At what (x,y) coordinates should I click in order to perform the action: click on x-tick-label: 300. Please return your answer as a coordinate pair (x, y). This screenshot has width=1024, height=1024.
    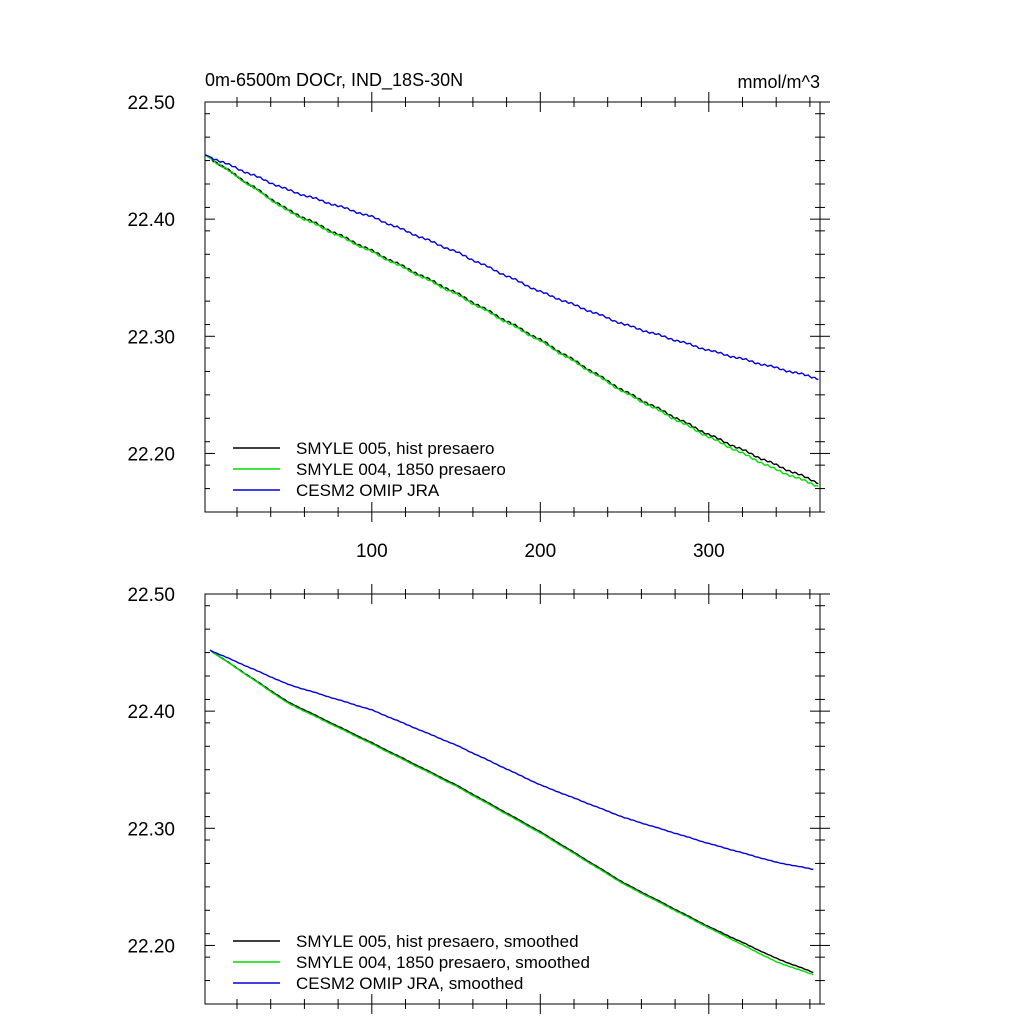
    Looking at the image, I should click on (709, 551).